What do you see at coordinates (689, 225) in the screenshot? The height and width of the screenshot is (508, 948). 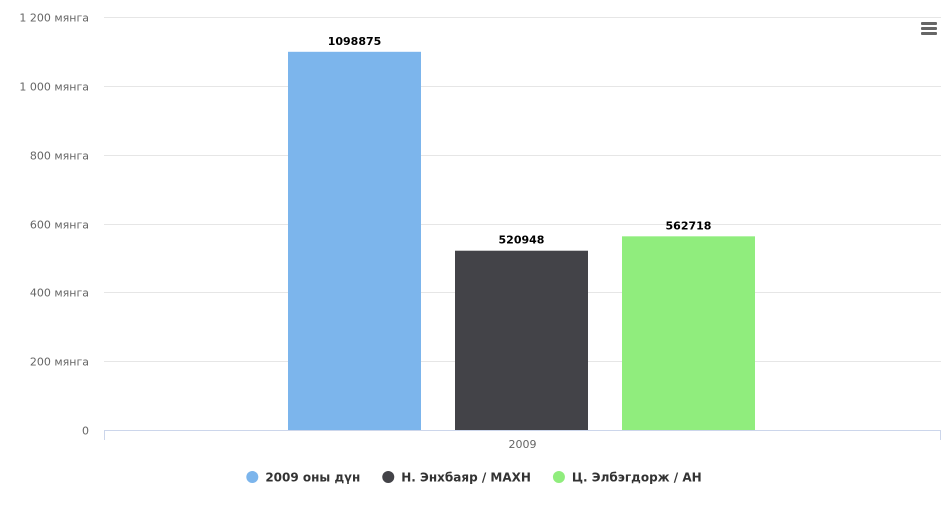 I see `data-label: 562718` at bounding box center [689, 225].